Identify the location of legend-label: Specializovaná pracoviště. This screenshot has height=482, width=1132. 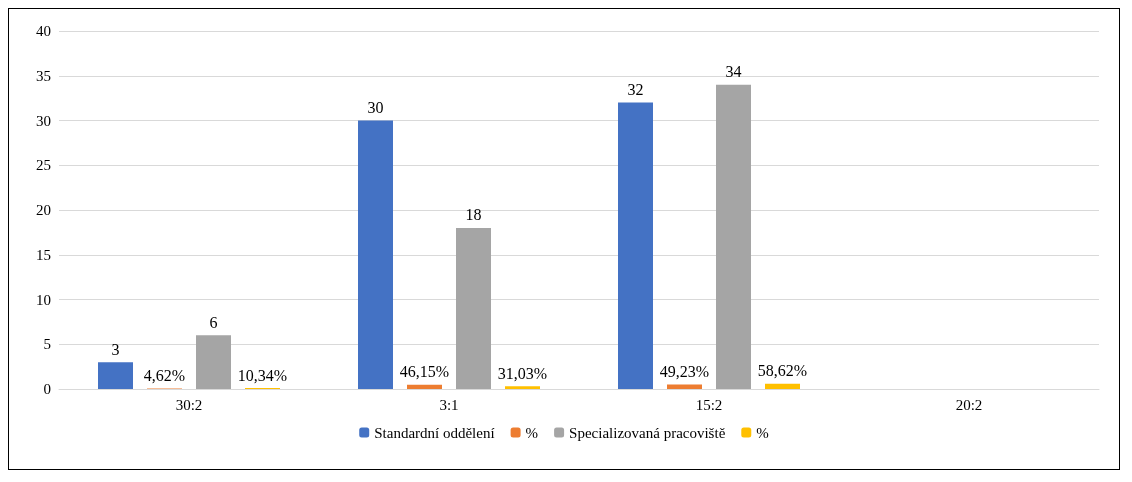
(647, 432).